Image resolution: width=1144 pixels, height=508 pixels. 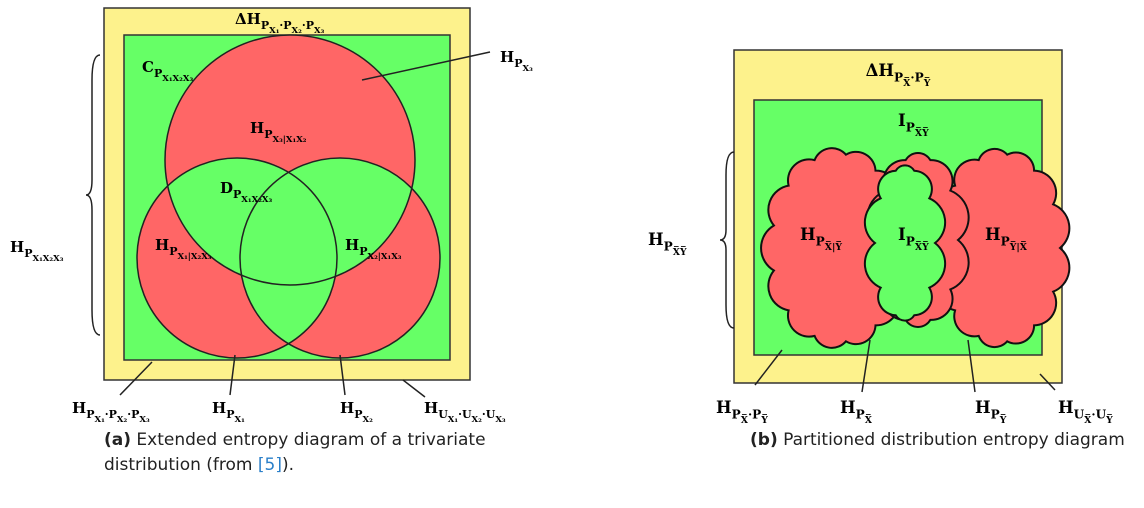 I want to click on math-label: HPX₂, so click(x=356, y=412).